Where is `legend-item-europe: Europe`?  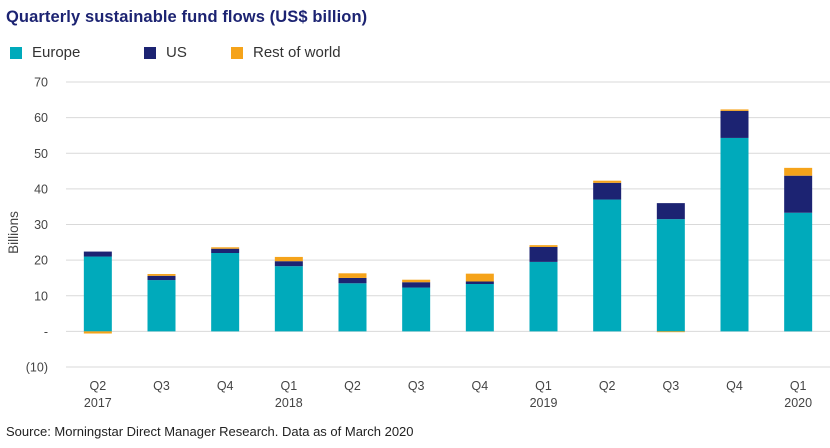 legend-item-europe: Europe is located at coordinates (45, 52).